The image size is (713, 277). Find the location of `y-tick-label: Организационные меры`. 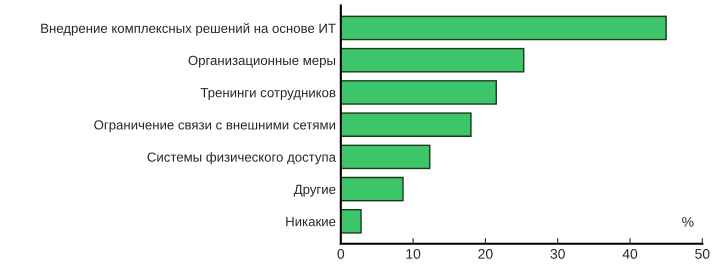

y-tick-label: Организационные меры is located at coordinates (262, 62).